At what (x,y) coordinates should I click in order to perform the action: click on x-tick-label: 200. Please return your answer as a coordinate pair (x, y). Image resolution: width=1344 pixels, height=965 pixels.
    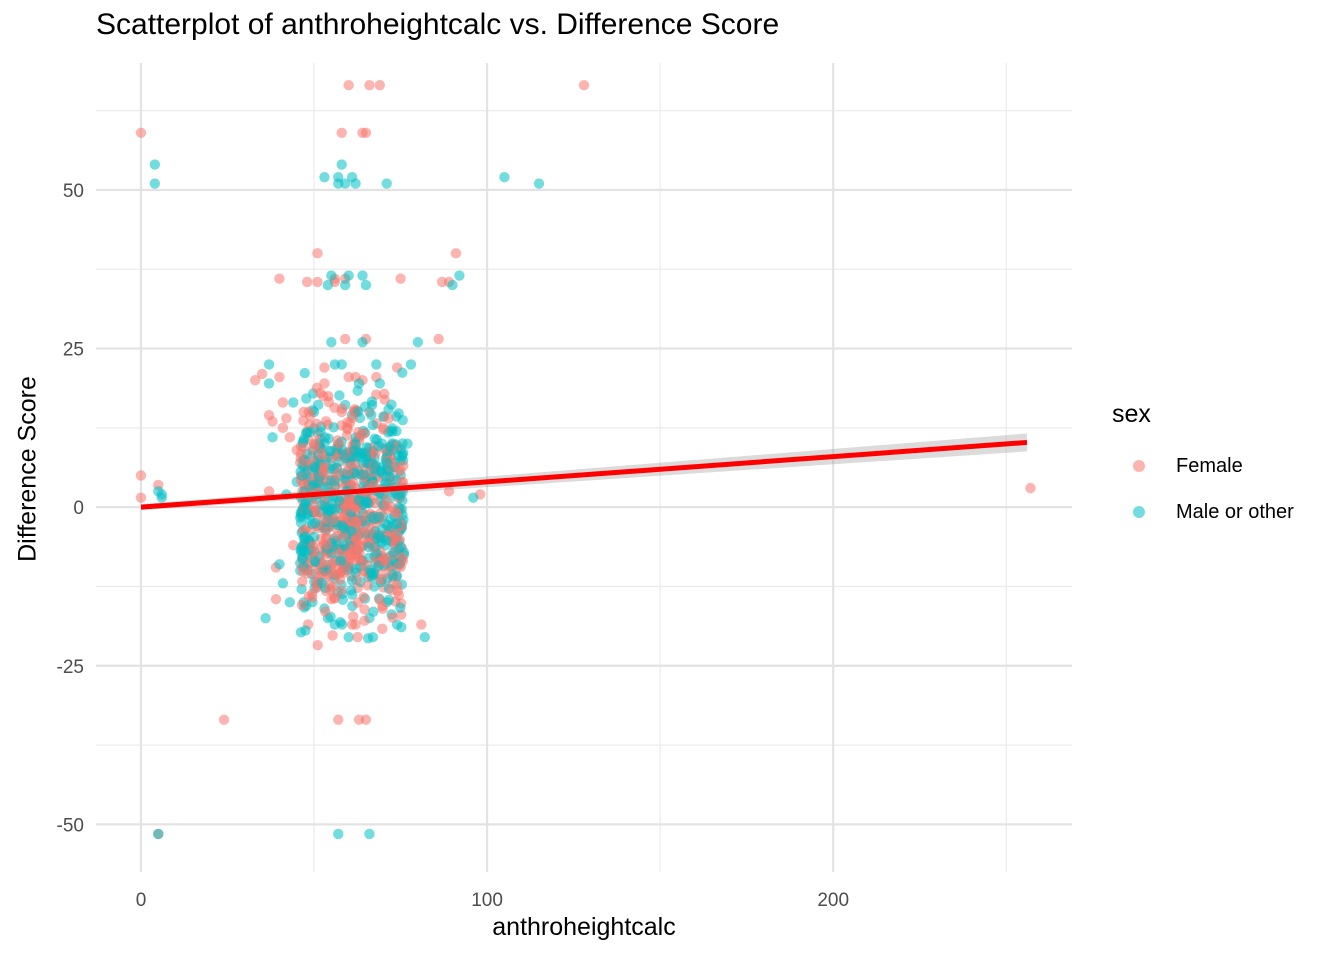
    Looking at the image, I should click on (833, 900).